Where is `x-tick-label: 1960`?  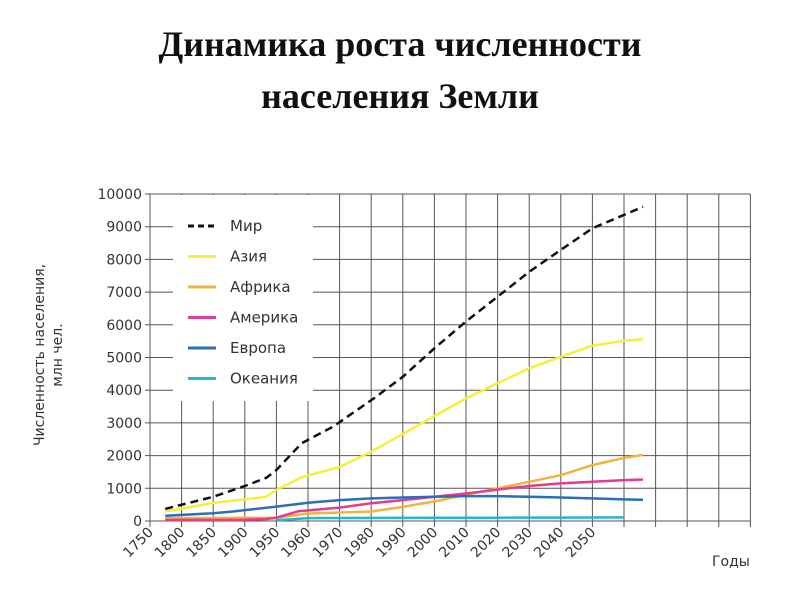 x-tick-label: 1960 is located at coordinates (296, 543).